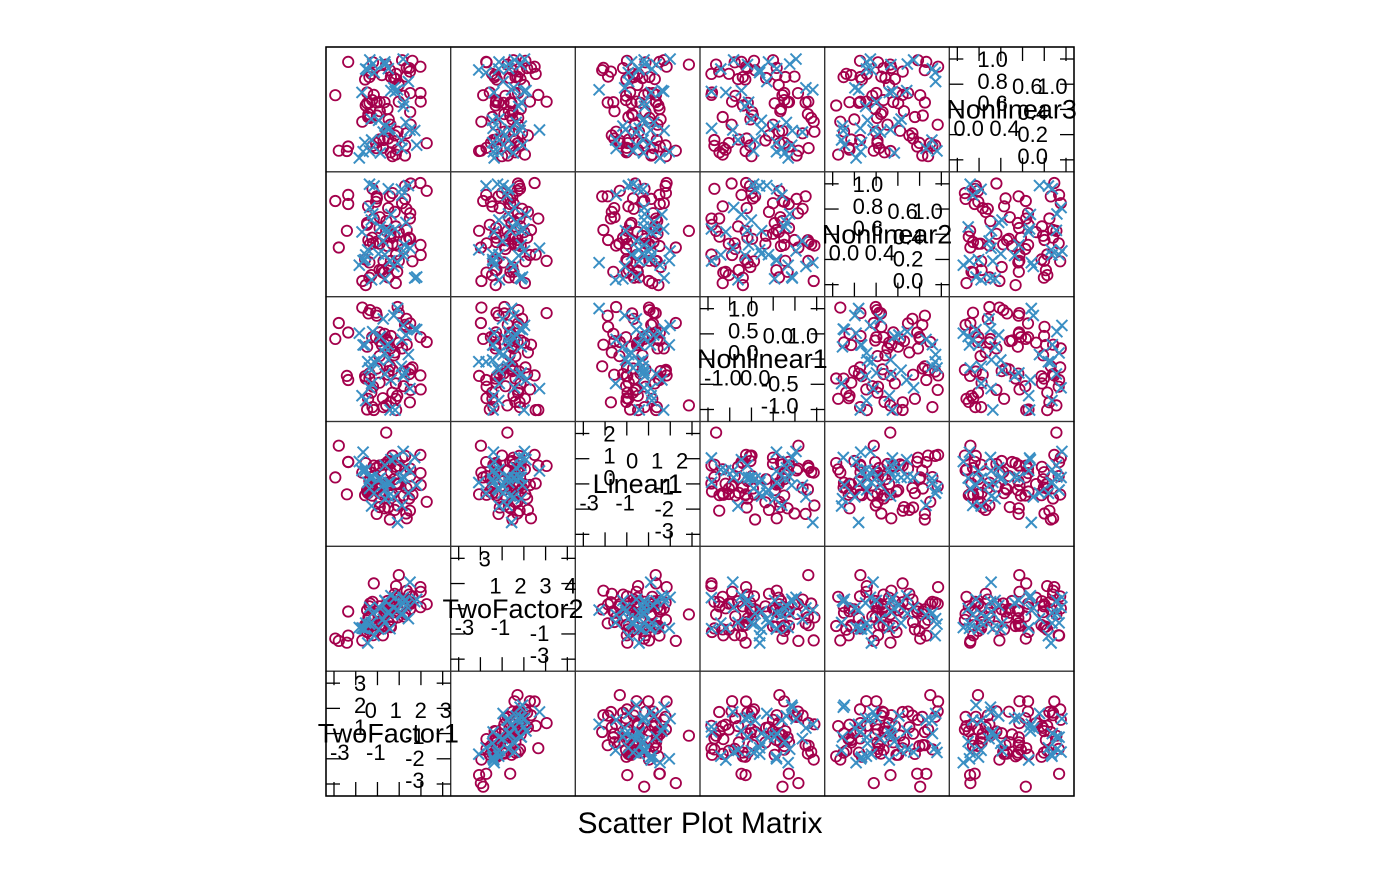 The width and height of the screenshot is (1400, 871). What do you see at coordinates (609, 478) in the screenshot?
I see `tick-label: 0` at bounding box center [609, 478].